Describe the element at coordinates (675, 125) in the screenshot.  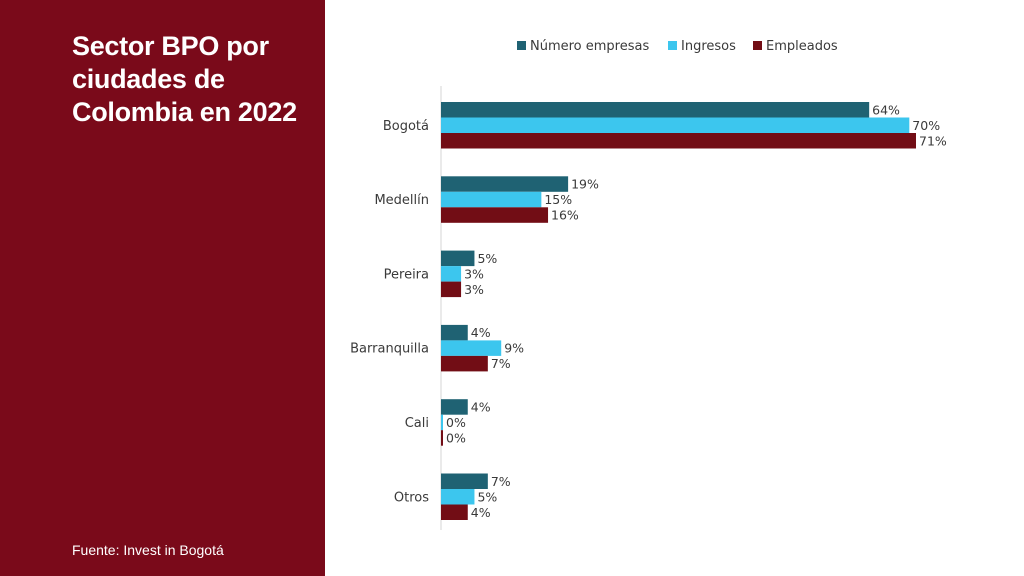
I see `bar-bogota-ingresos` at that location.